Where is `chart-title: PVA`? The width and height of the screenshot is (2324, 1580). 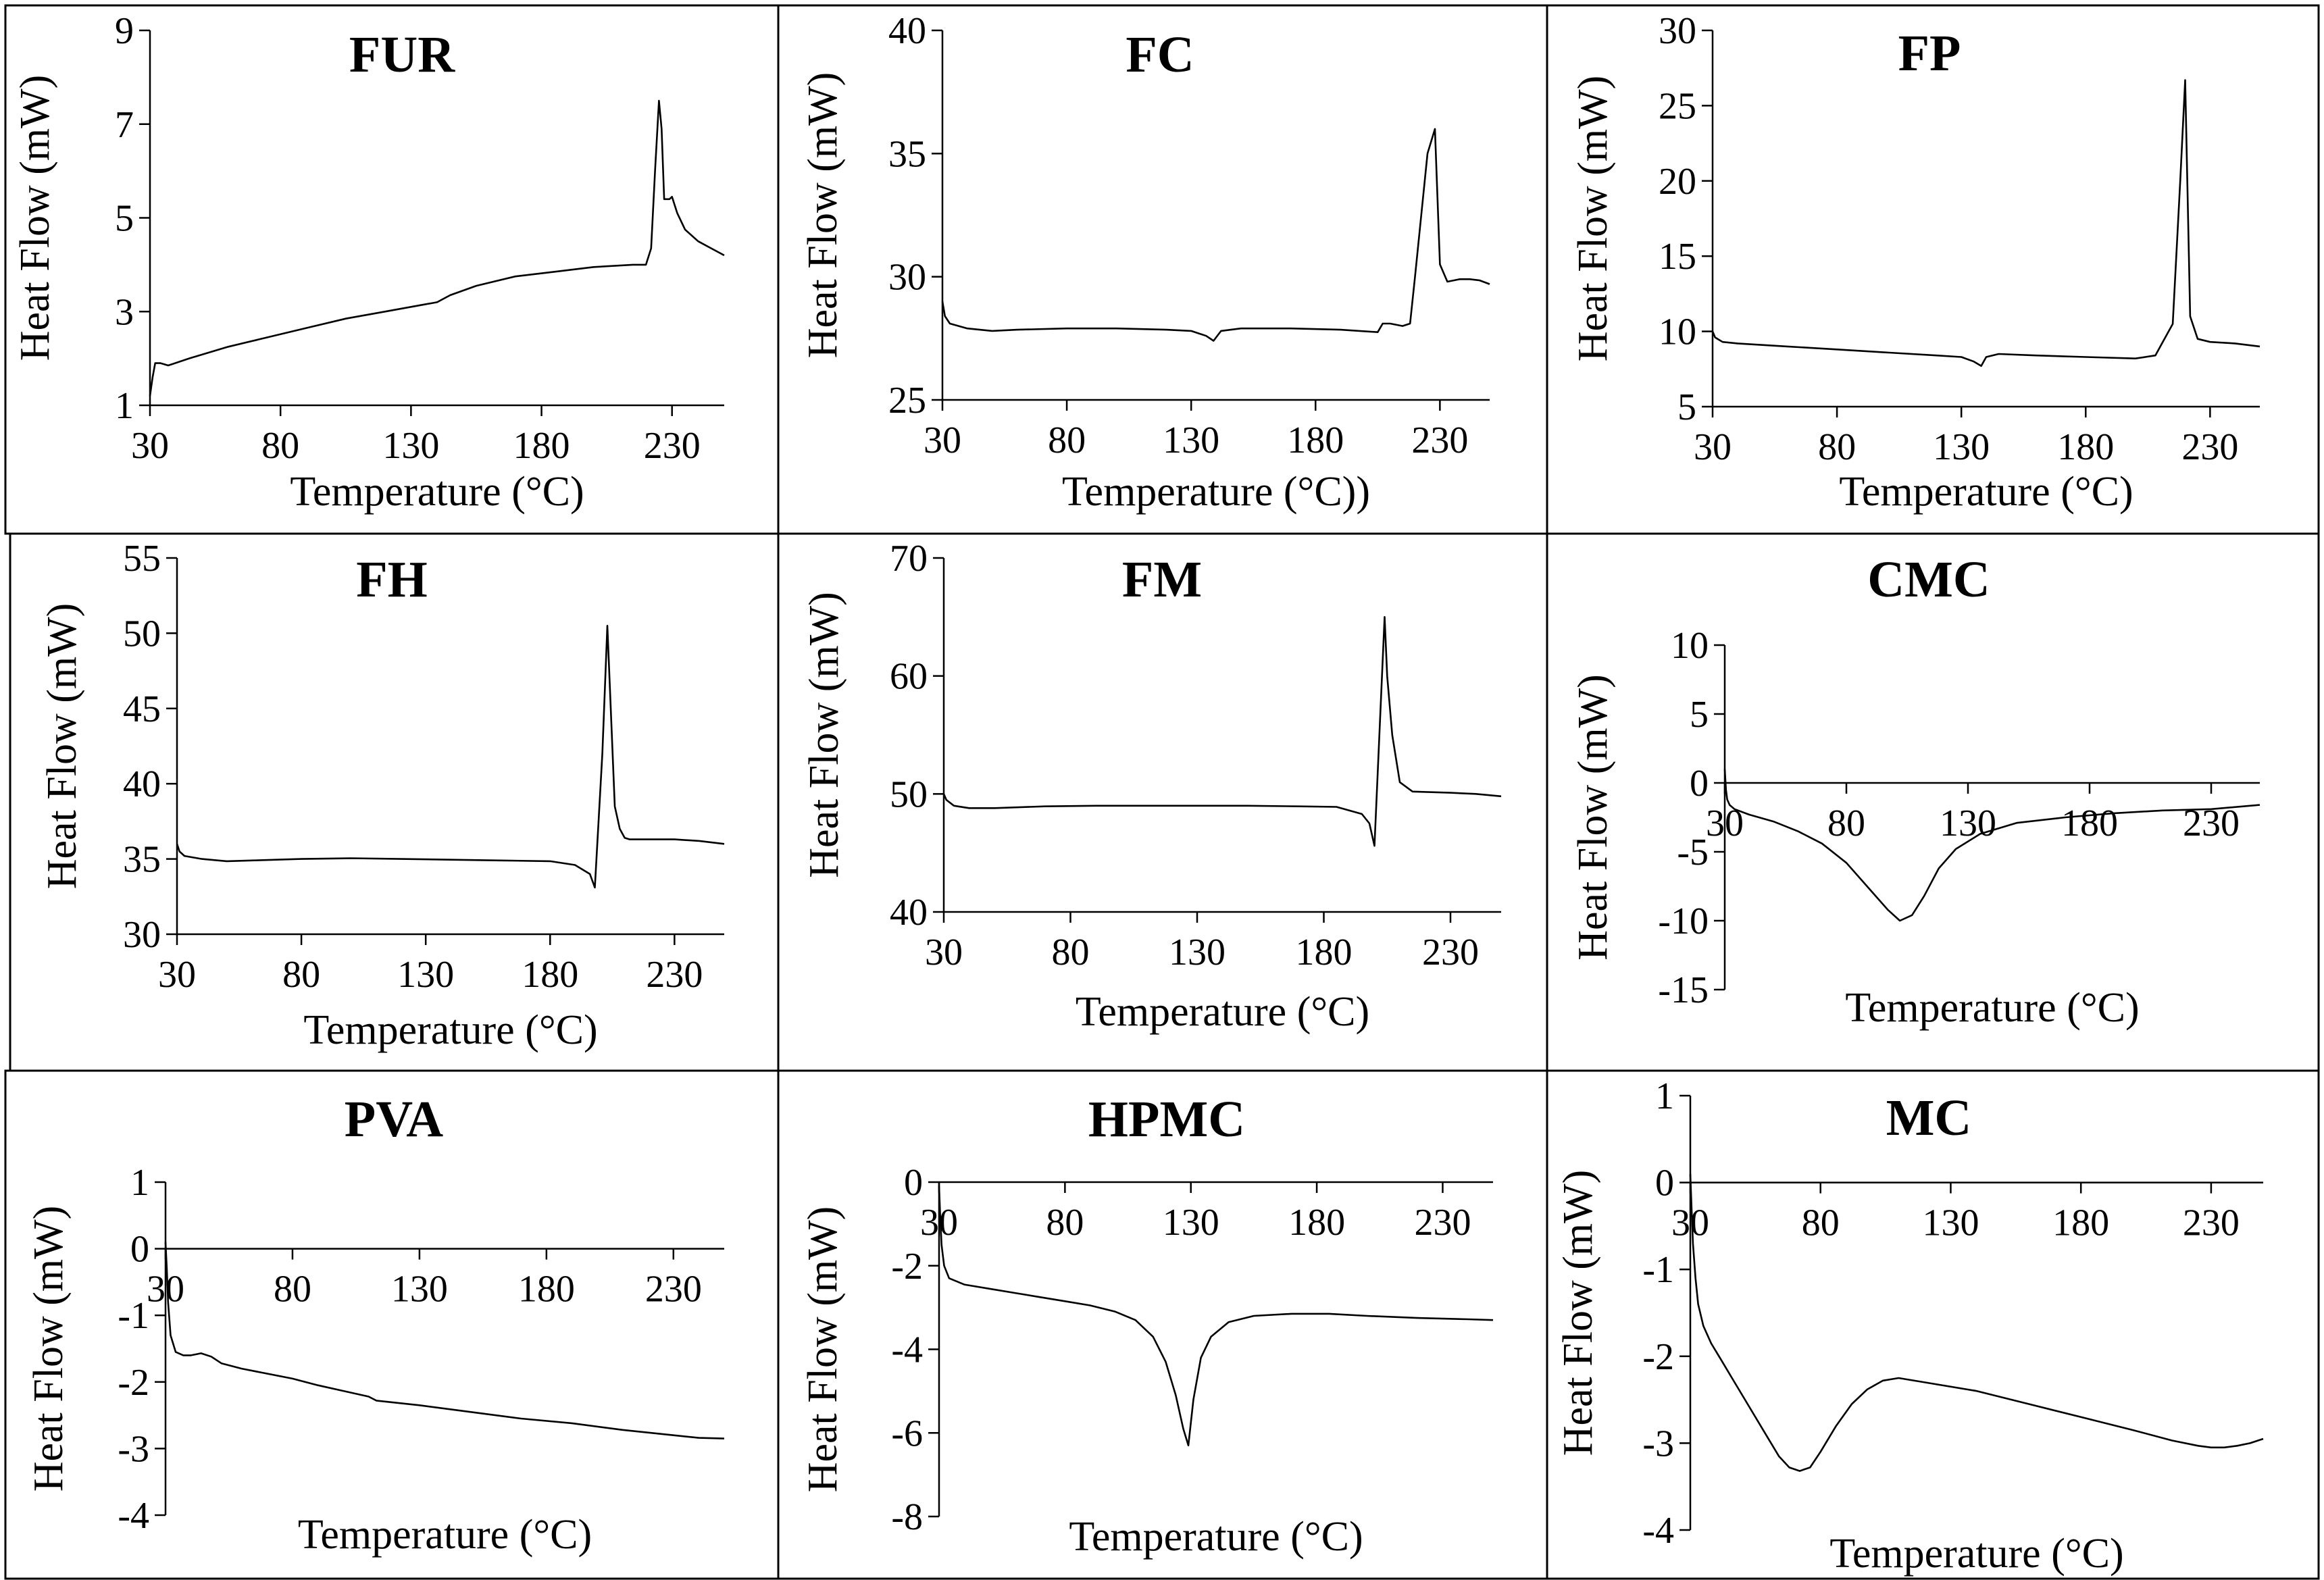 chart-title: PVA is located at coordinates (394, 1119).